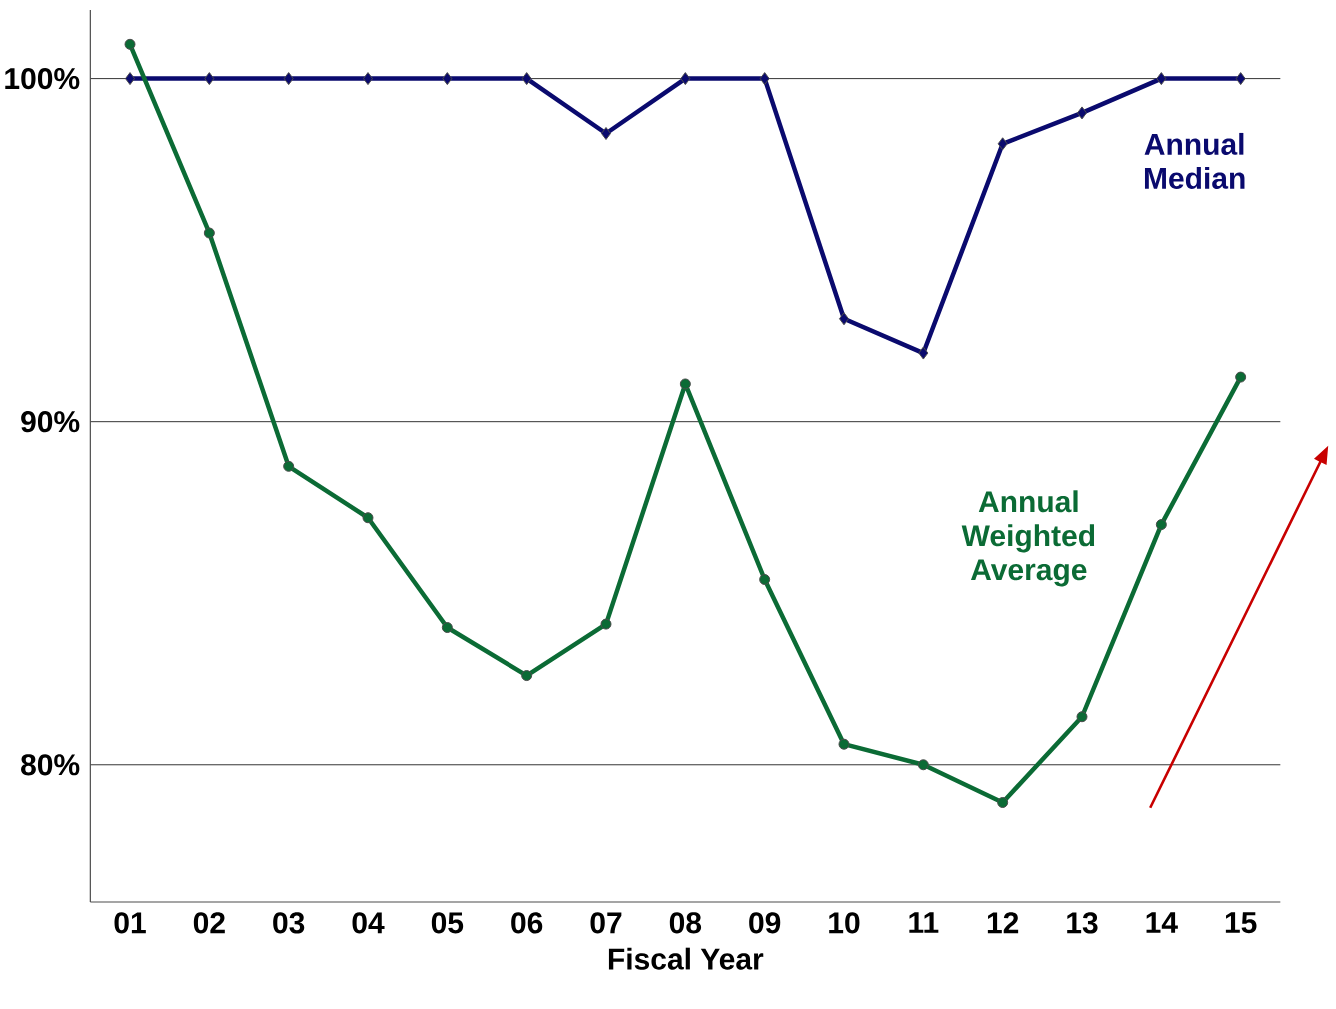 The image size is (1336, 1009). What do you see at coordinates (1003, 923) in the screenshot?
I see `x-tick-label: 12` at bounding box center [1003, 923].